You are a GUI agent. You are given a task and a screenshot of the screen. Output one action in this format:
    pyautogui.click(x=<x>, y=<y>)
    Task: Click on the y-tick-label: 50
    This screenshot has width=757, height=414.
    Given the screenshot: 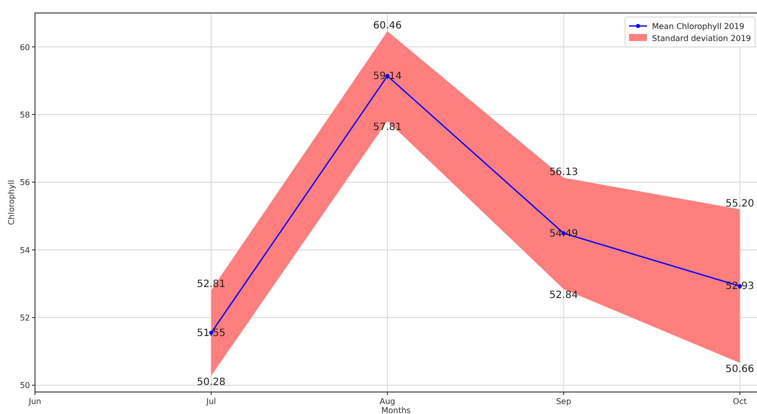 What is the action you would take?
    pyautogui.click(x=25, y=385)
    